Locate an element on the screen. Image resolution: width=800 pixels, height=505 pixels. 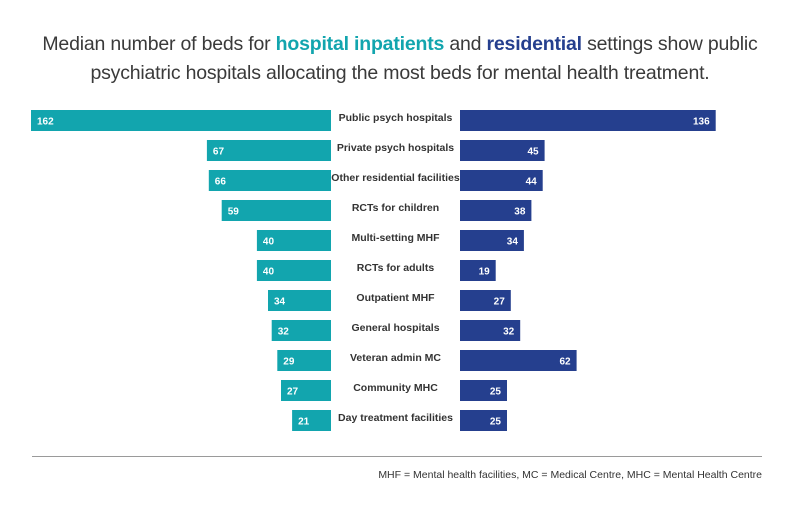
bar-label-hospital-2: 66 is located at coordinates (221, 182).